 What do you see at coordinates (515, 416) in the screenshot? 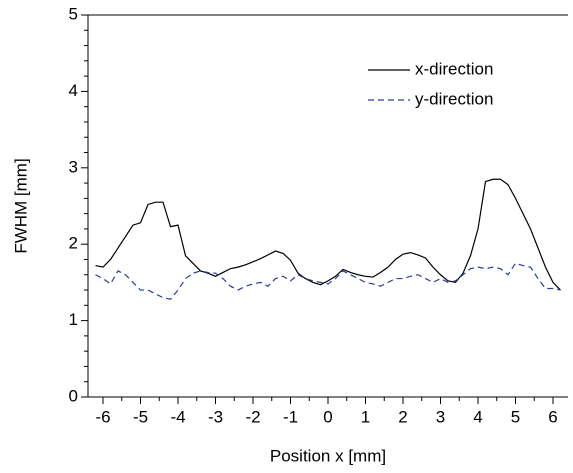
I see `x-tick-label: 5` at bounding box center [515, 416].